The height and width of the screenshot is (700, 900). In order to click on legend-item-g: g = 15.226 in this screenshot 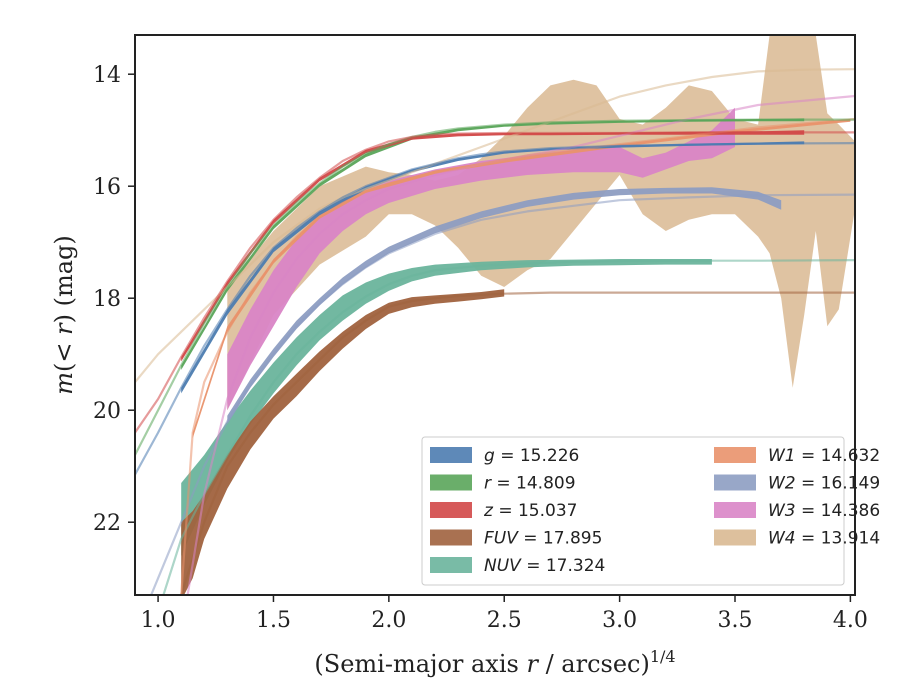, I will do `click(504, 456)`.